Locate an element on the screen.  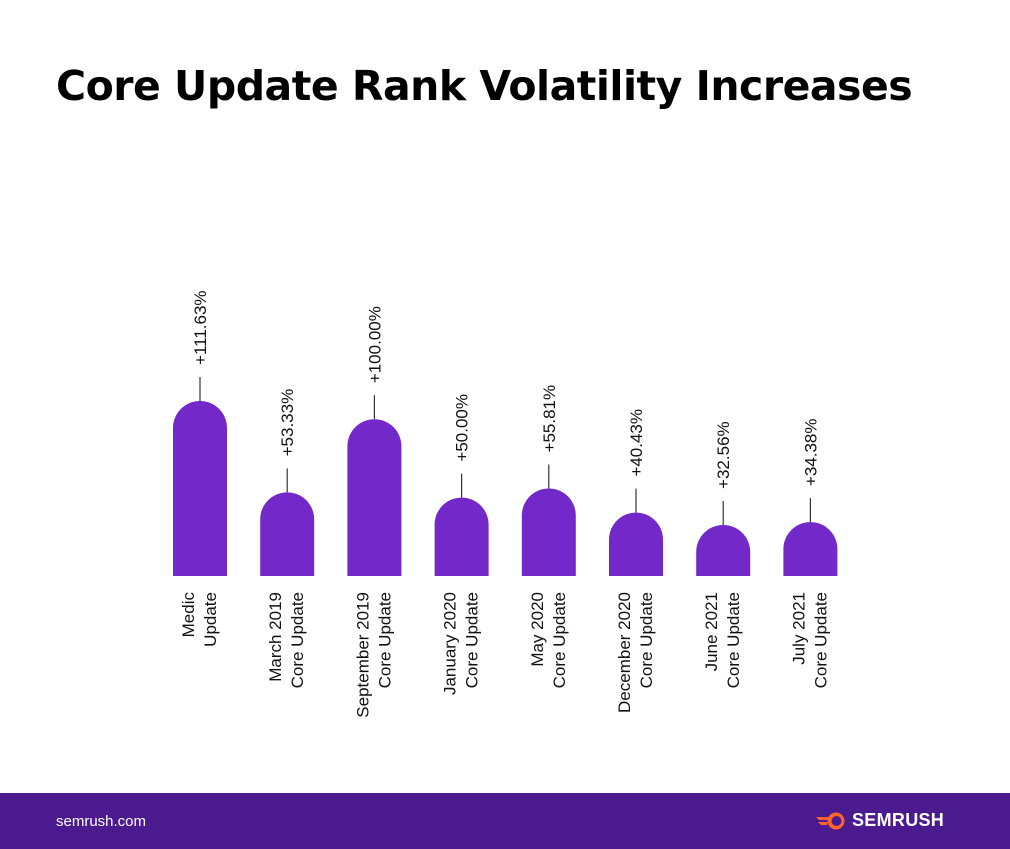
semrush-fireball-icon is located at coordinates (830, 820).